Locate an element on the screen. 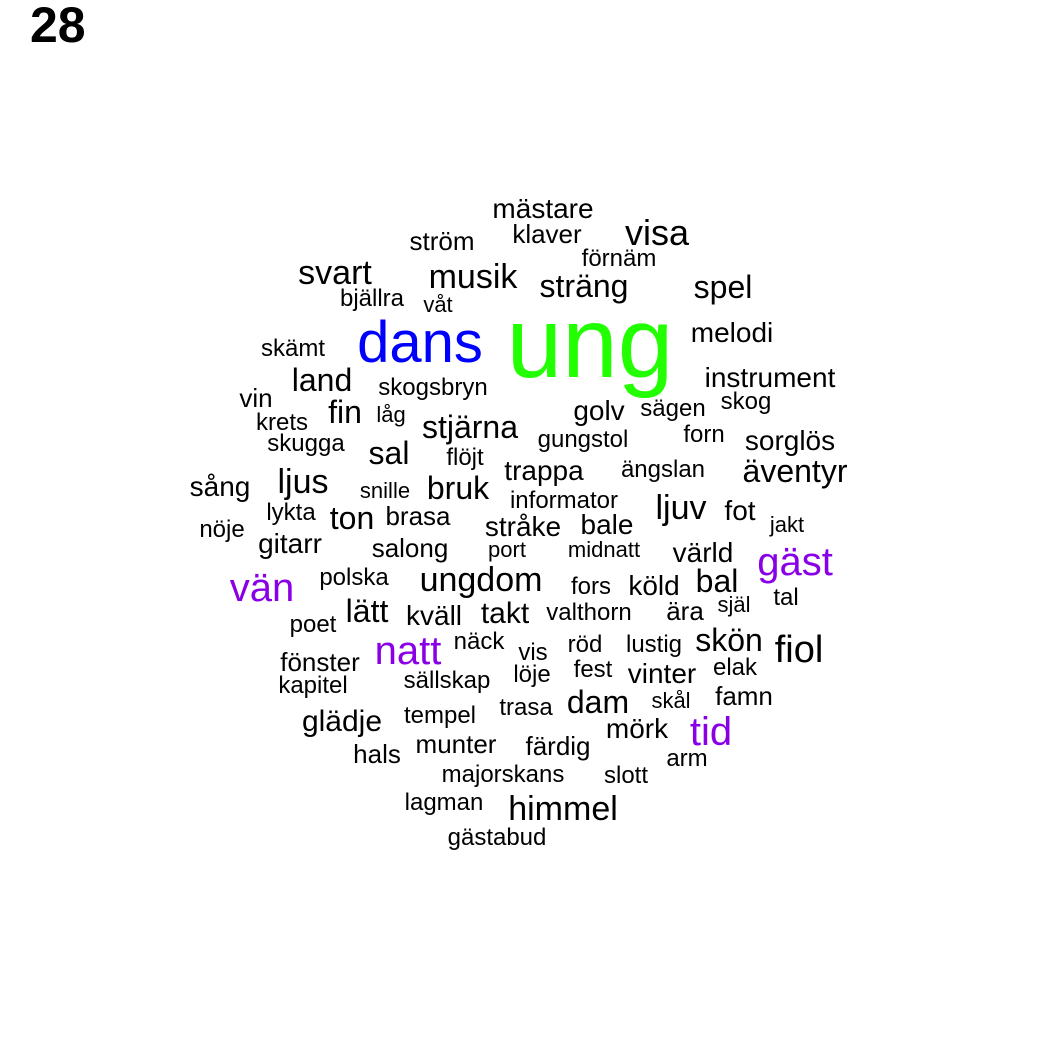 This screenshot has height=1050, width=1050. word-land: land is located at coordinates (322, 380).